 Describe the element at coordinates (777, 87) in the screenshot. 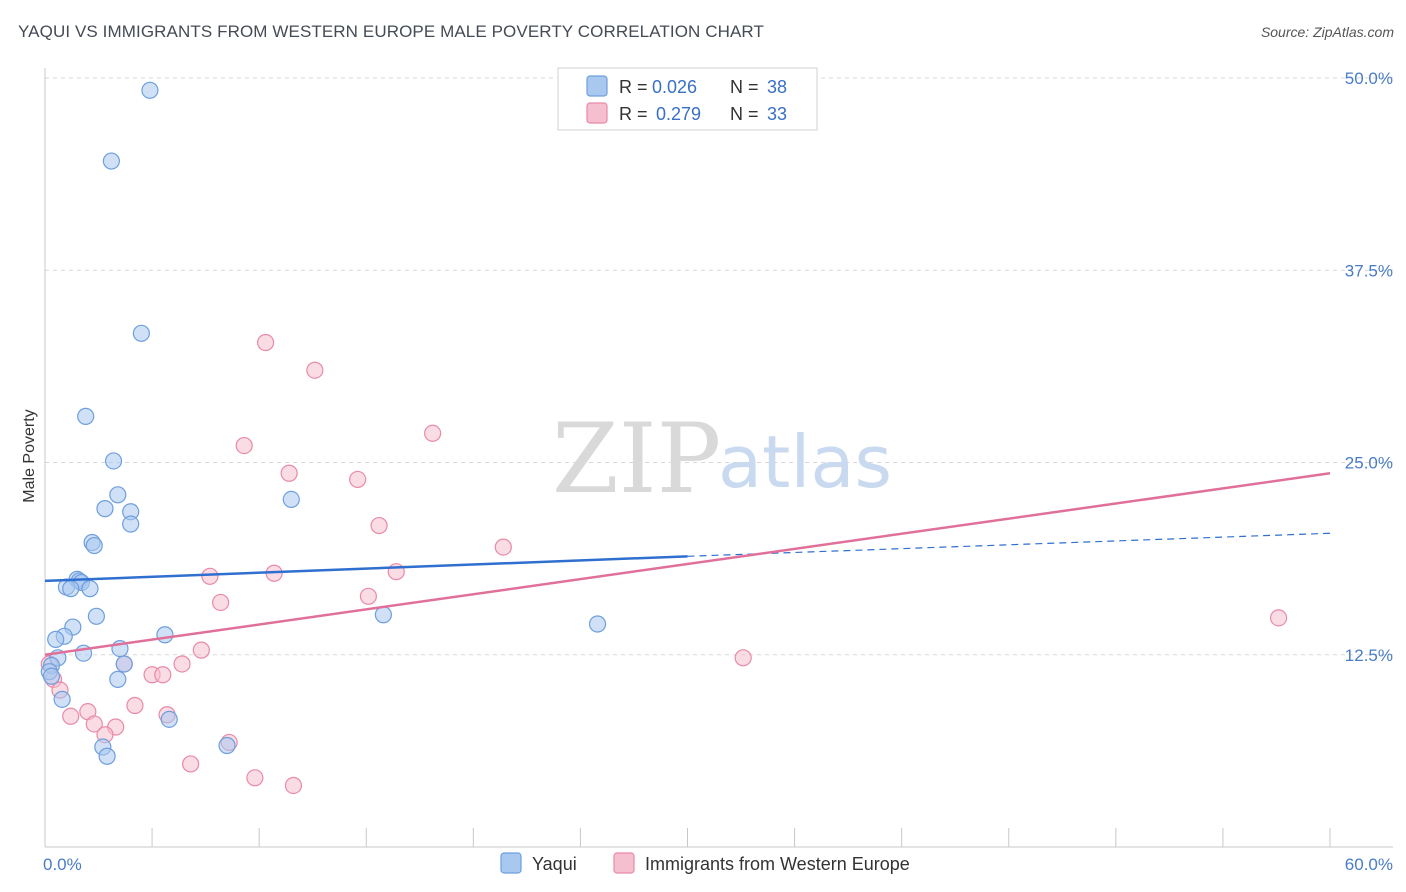

I see `legend-n-value-yaqui: 38` at that location.